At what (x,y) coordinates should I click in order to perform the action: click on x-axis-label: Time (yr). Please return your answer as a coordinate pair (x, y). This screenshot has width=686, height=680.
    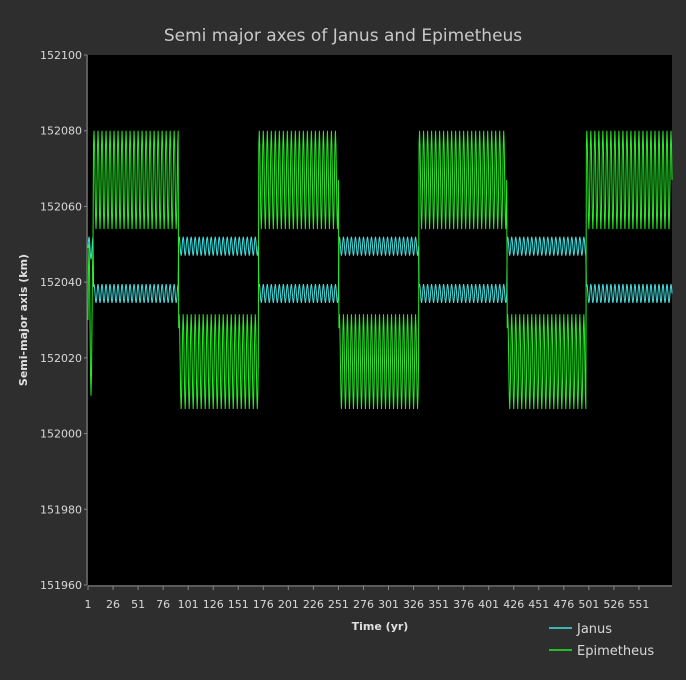
    Looking at the image, I should click on (380, 626).